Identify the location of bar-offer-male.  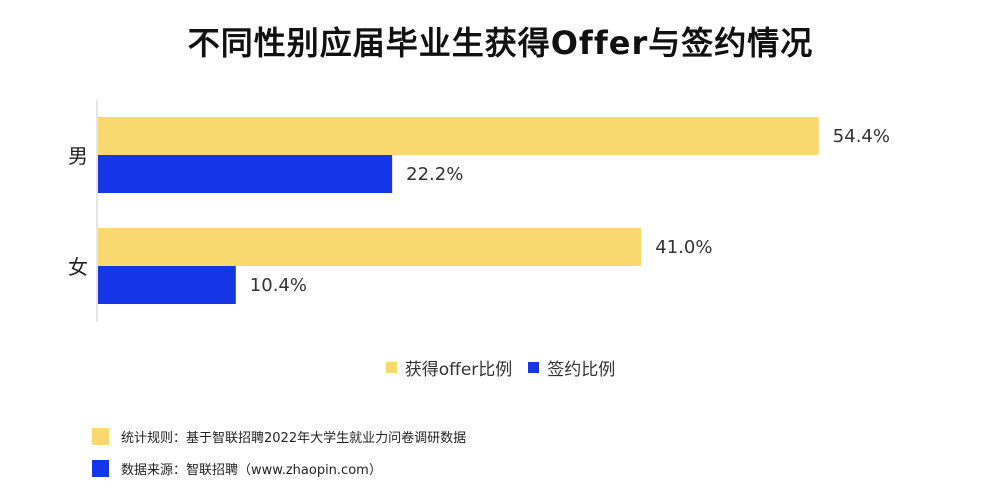
(458, 136).